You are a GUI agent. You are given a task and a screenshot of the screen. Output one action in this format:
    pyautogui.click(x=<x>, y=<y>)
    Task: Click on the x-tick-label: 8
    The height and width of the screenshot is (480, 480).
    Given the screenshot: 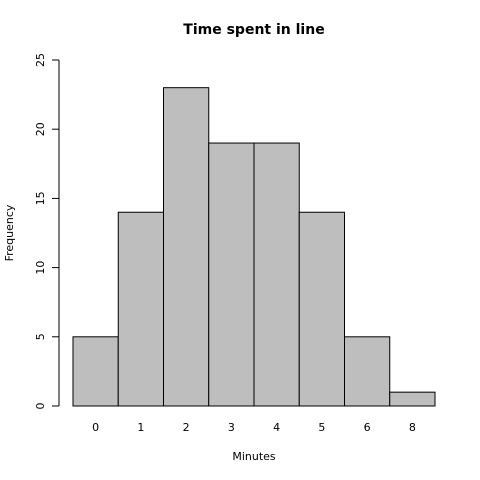 What is the action you would take?
    pyautogui.click(x=412, y=427)
    